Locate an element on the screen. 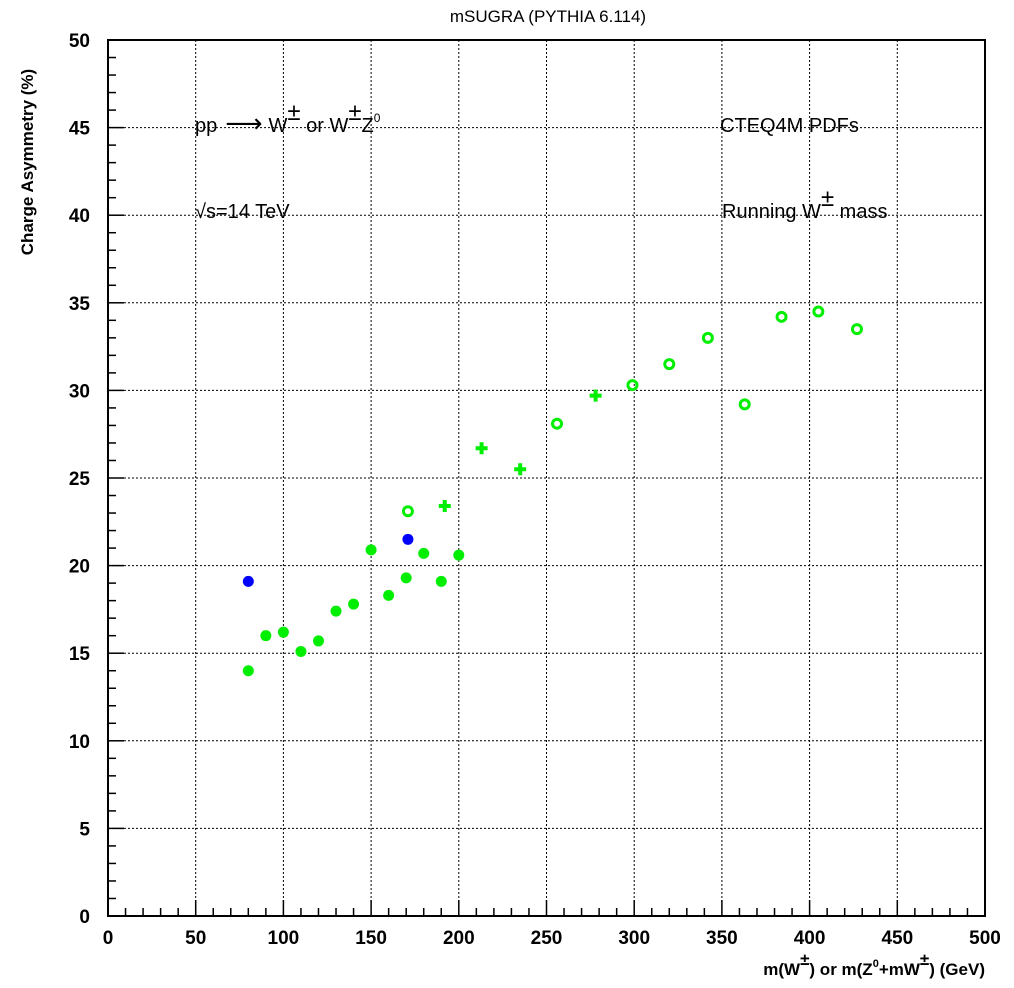 This screenshot has height=988, width=1014. chart-title: mSUGRA (PYTHIA 6.114) is located at coordinates (548, 16).